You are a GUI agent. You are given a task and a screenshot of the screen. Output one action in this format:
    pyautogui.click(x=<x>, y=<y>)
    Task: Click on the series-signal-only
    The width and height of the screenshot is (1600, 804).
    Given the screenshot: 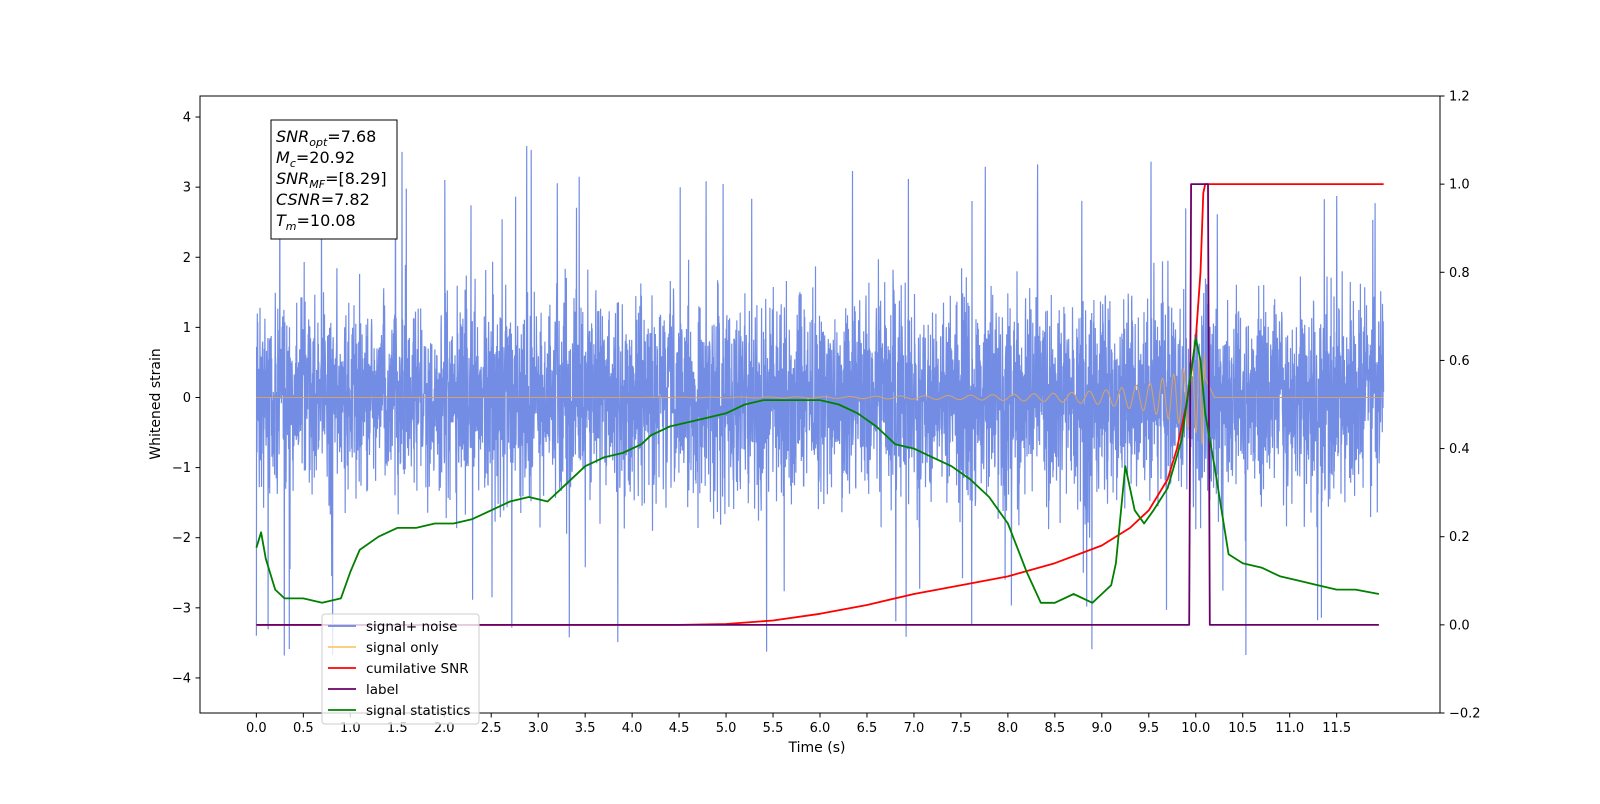 What is the action you would take?
    pyautogui.click(x=820, y=399)
    